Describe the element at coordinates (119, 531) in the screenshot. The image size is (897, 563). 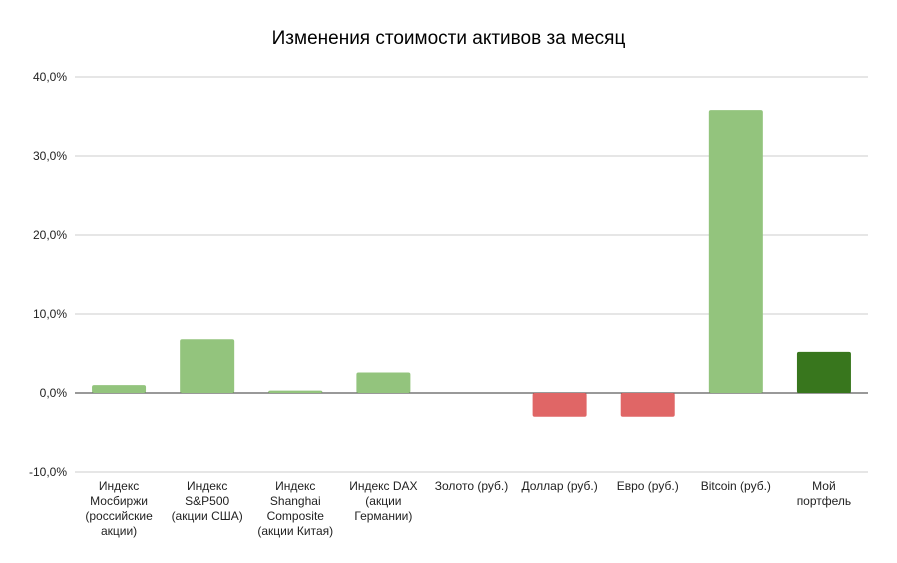
I see `x-tick-label-line: акции)` at that location.